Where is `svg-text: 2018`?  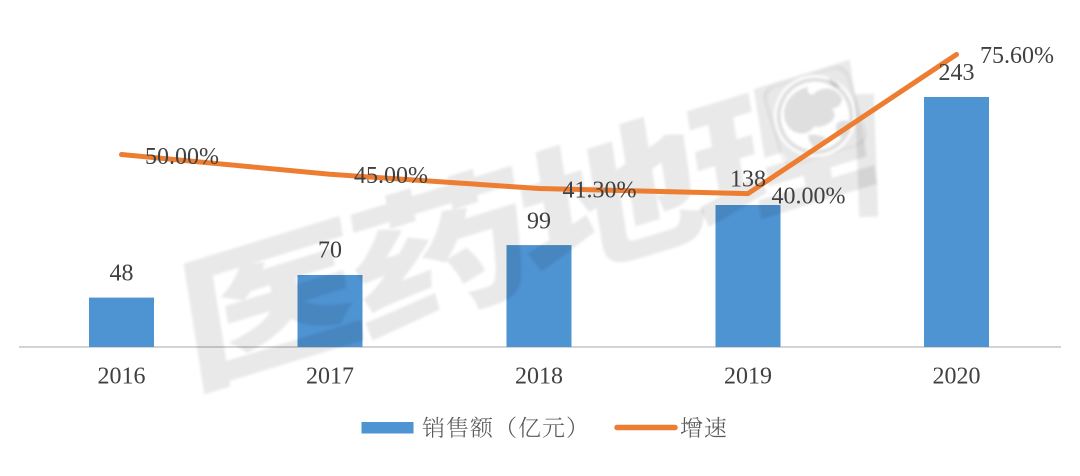
svg-text: 2018 is located at coordinates (539, 377).